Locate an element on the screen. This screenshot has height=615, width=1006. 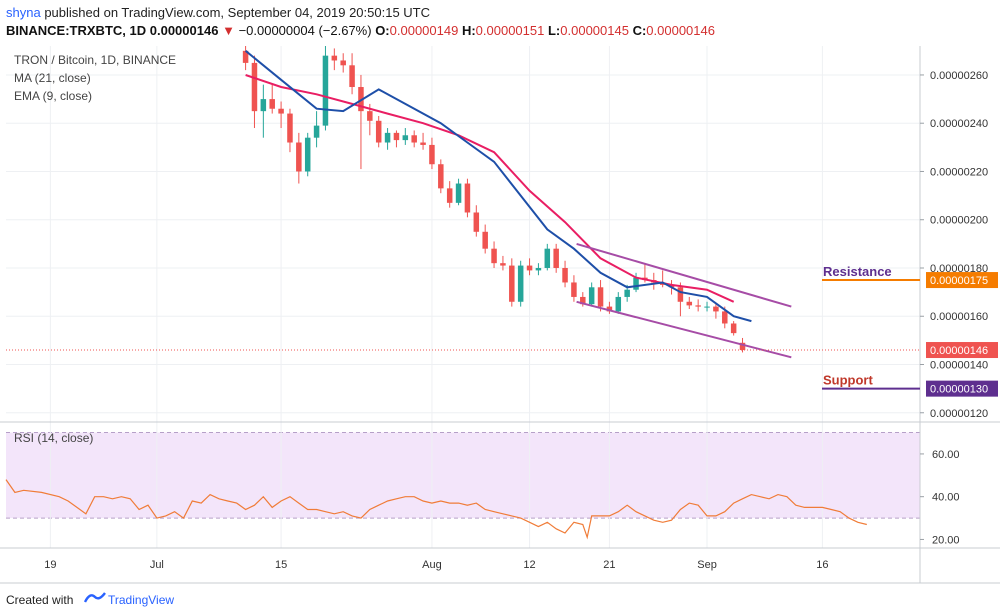
low-value: 0.00000145 is located at coordinates (594, 30).